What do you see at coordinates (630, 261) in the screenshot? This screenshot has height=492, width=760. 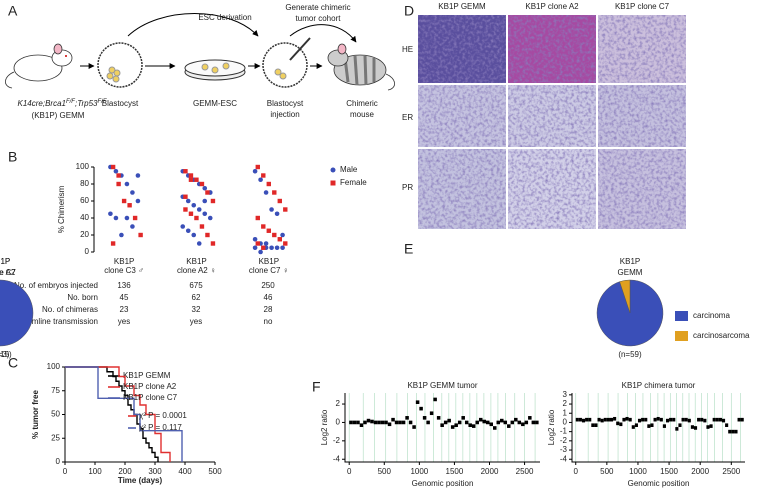 I see `pie-title: KB1P` at bounding box center [630, 261].